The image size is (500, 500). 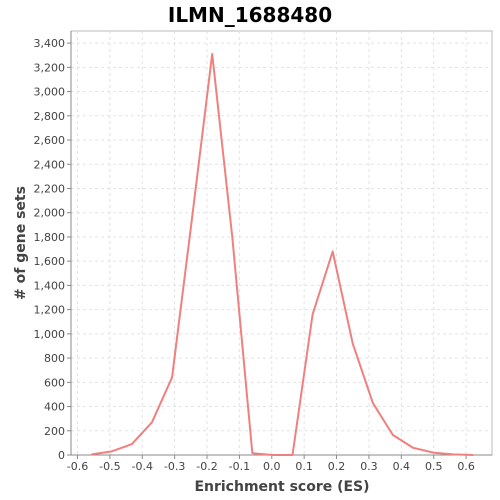 I want to click on y-tick-label: 2,000, so click(x=50, y=213).